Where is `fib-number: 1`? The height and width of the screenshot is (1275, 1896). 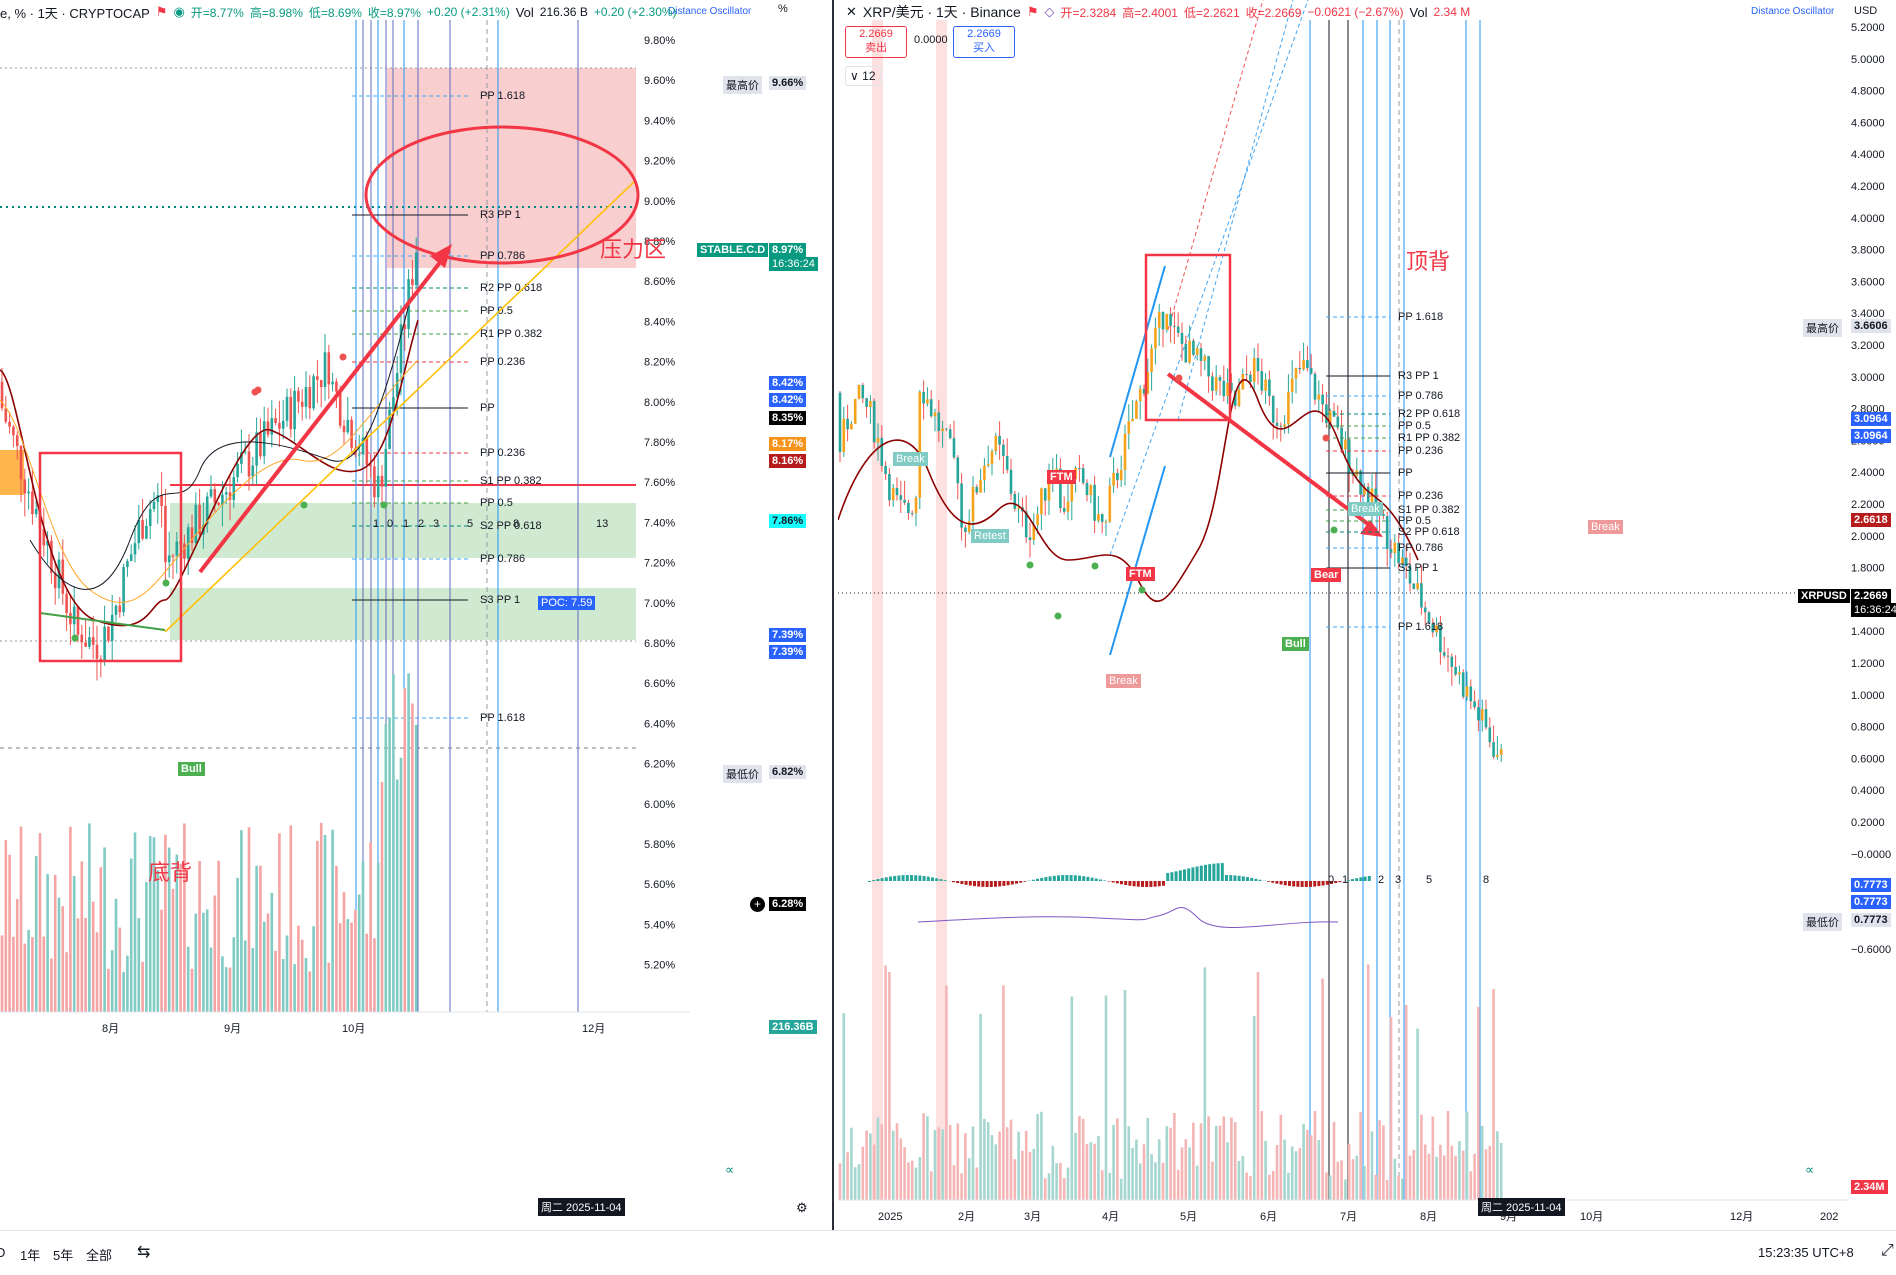 fib-number: 1 is located at coordinates (1345, 880).